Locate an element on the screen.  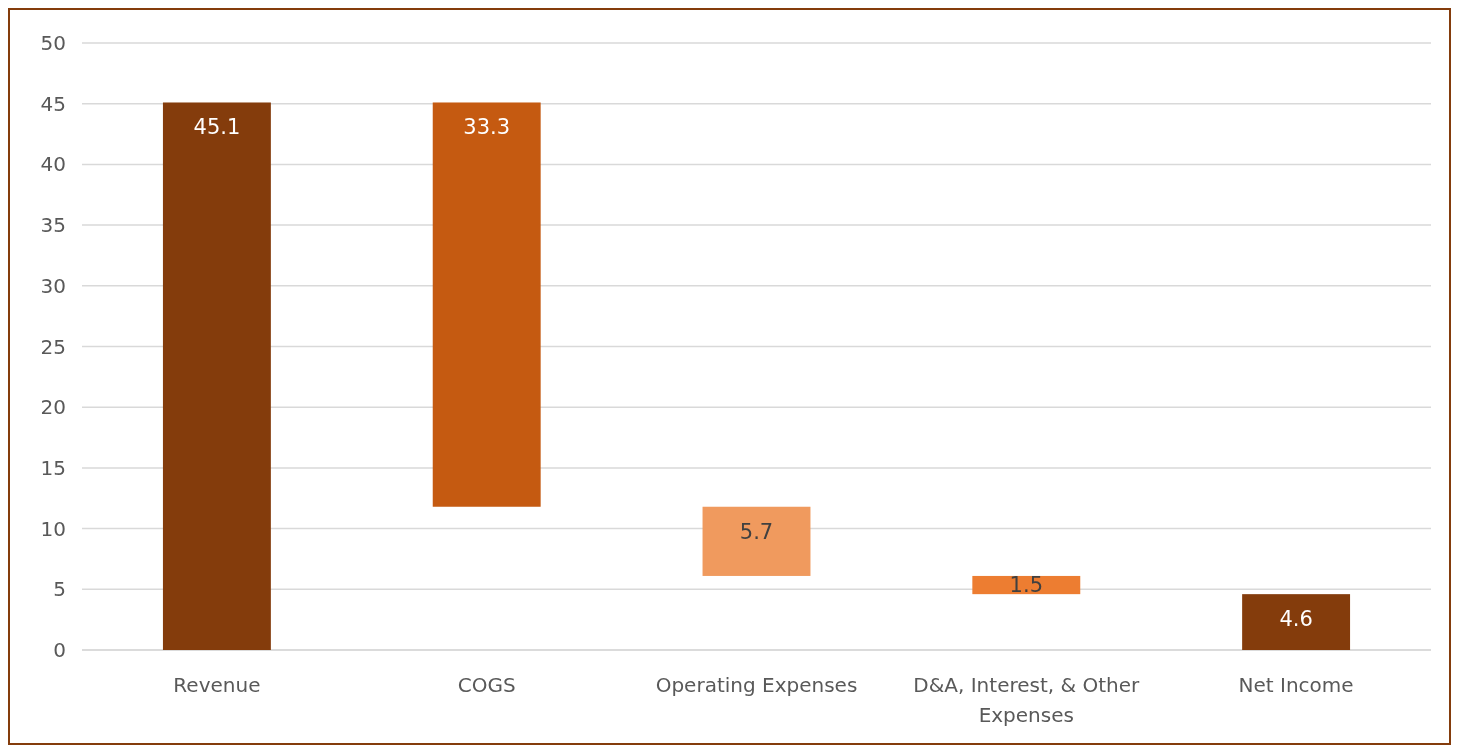
y-tick-label: 5 is located at coordinates (59, 589).